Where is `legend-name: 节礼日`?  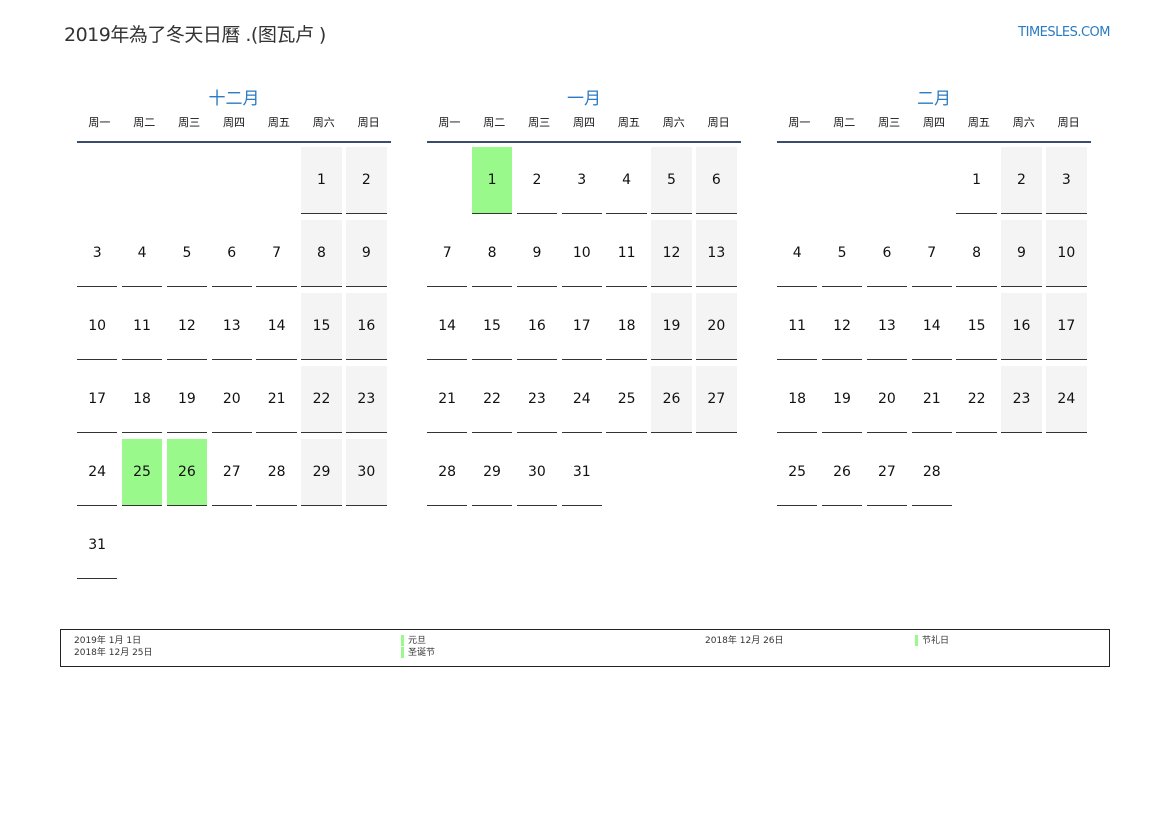 legend-name: 节礼日 is located at coordinates (936, 641).